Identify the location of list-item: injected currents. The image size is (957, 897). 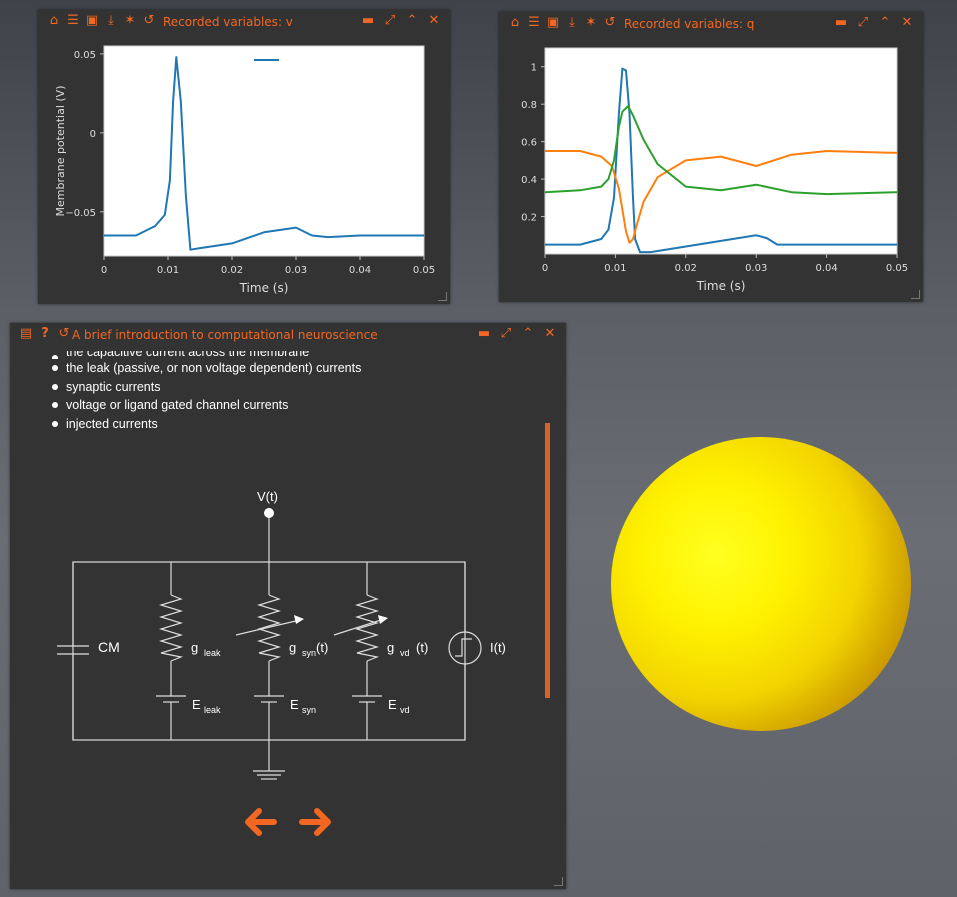
(205, 424).